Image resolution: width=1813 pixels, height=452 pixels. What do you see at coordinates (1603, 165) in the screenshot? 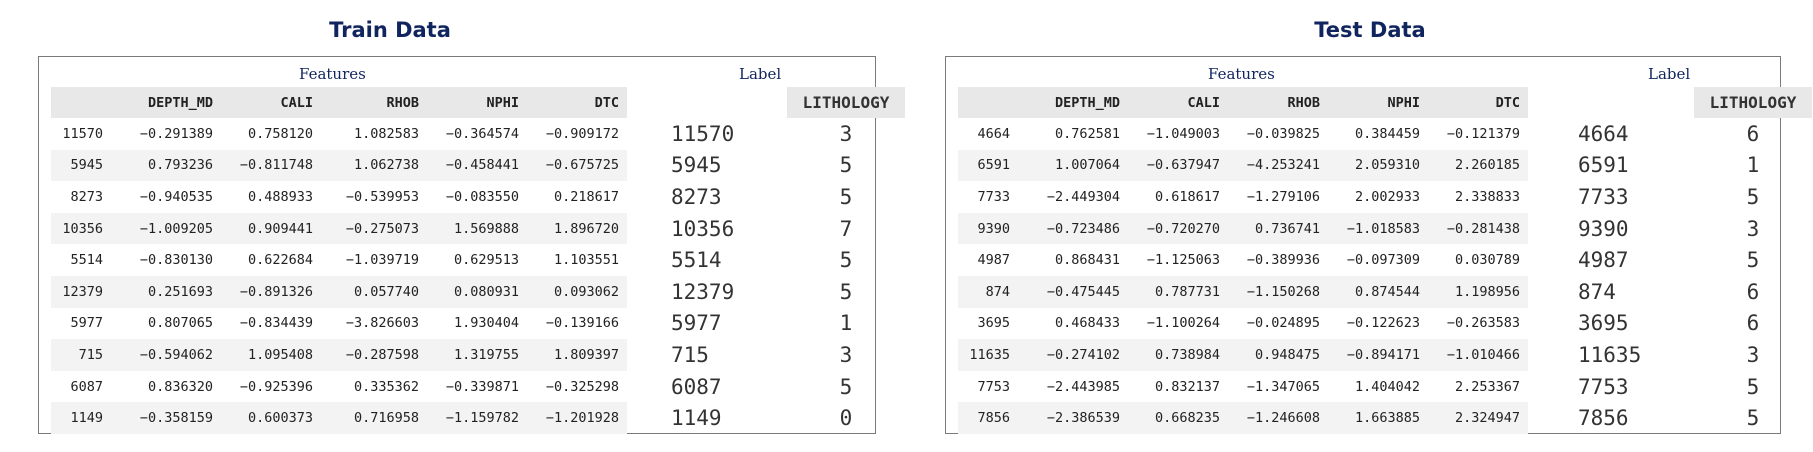
I see `label-row-index: 6591` at bounding box center [1603, 165].